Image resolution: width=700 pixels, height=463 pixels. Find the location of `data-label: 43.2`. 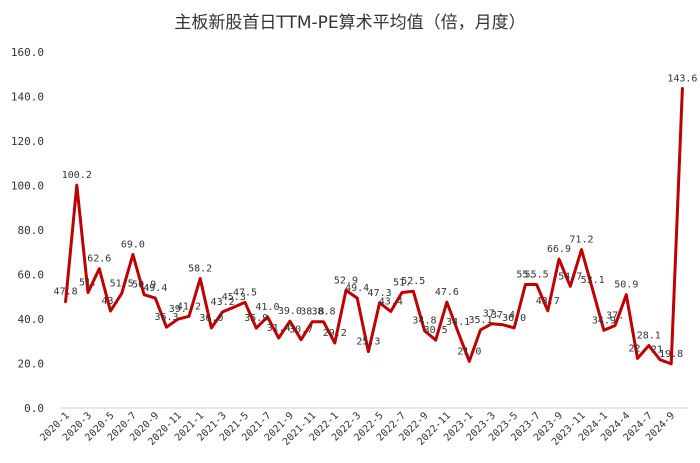

data-label: 43.2 is located at coordinates (223, 302).